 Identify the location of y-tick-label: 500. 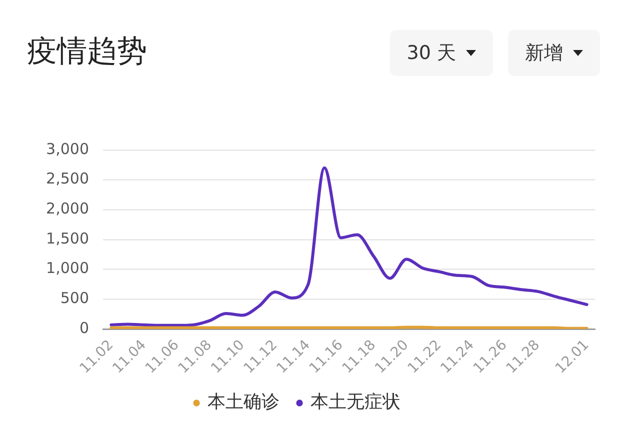
(74, 298).